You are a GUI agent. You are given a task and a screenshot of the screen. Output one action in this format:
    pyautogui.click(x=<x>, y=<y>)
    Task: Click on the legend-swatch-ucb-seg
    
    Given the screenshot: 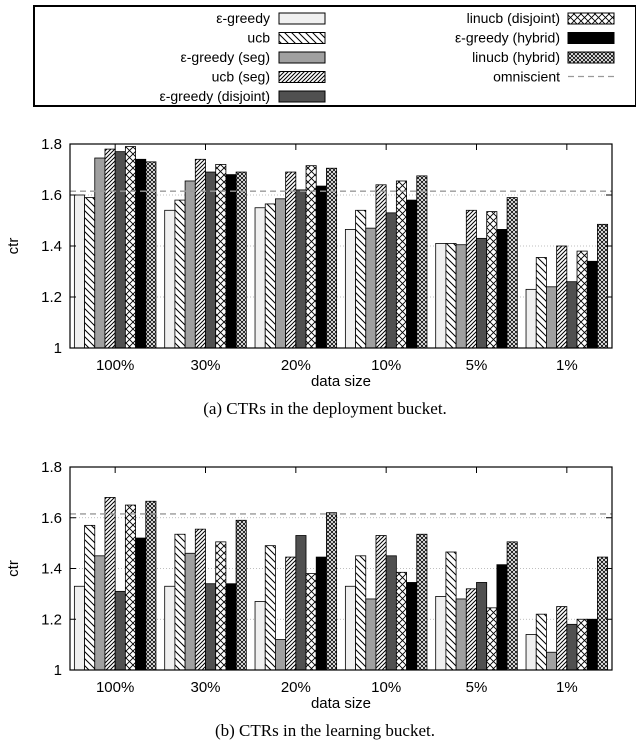 What is the action you would take?
    pyautogui.click(x=302, y=77)
    